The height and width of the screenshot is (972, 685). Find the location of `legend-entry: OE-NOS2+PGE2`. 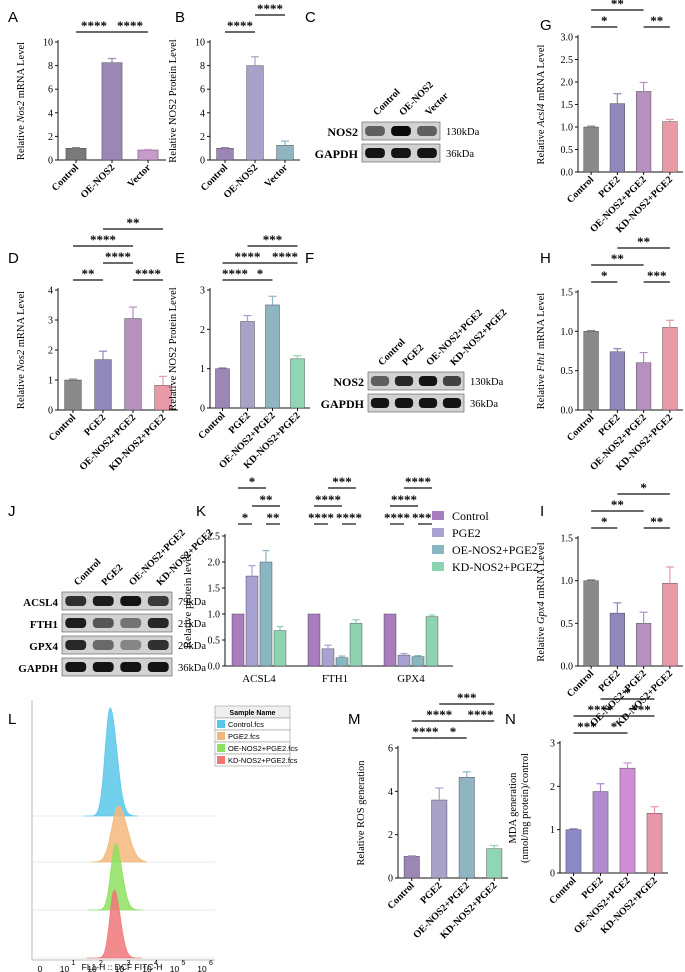

legend-entry: OE-NOS2+PGE2 is located at coordinates (494, 550).